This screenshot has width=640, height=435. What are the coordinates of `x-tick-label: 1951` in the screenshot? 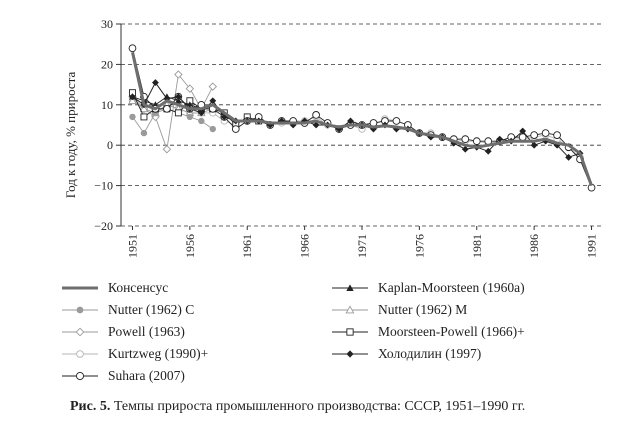 It's located at (132, 246).